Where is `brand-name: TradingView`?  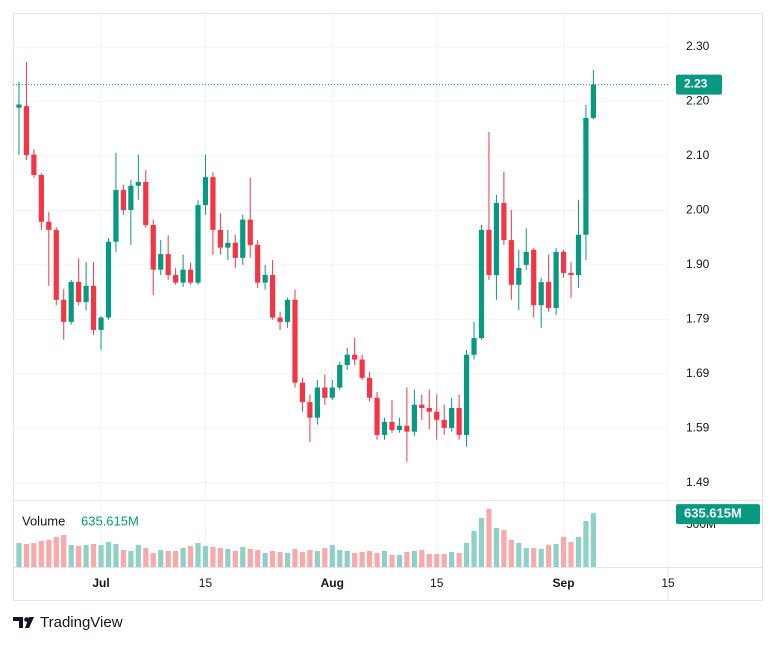
brand-name: TradingView is located at coordinates (81, 622).